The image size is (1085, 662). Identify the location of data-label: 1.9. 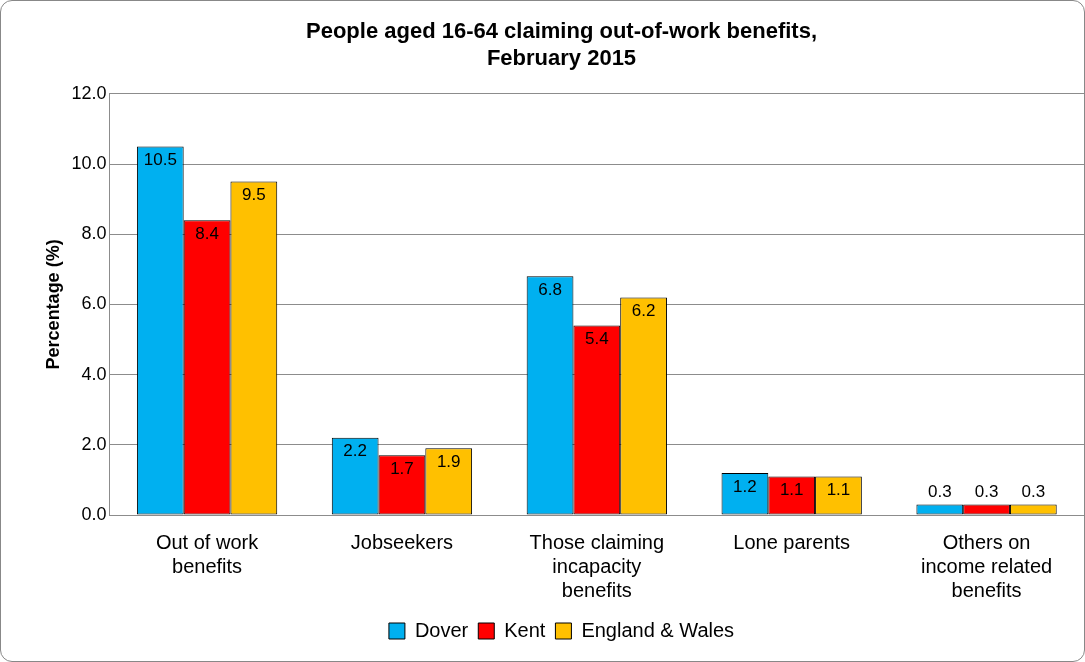
(448, 461).